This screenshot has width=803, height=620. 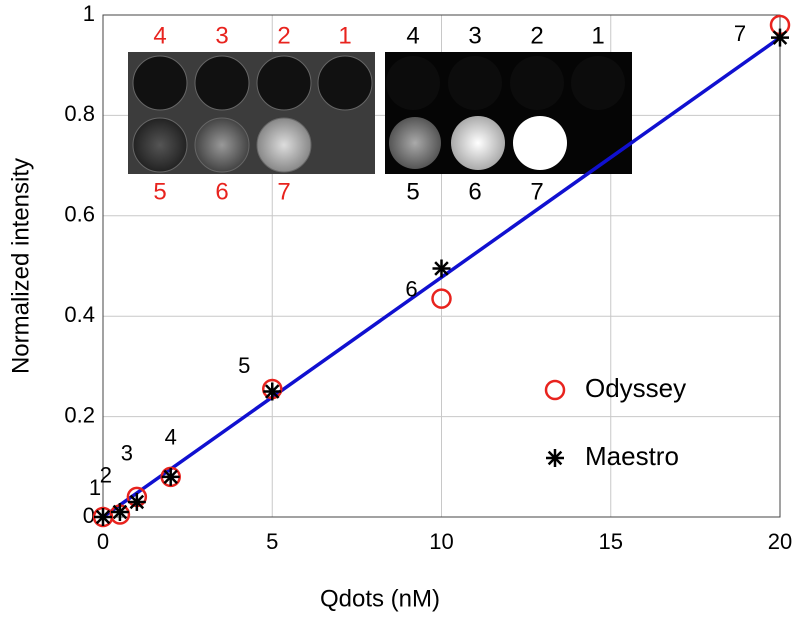 I want to click on y-tick-label: 0.8, so click(x=79, y=113).